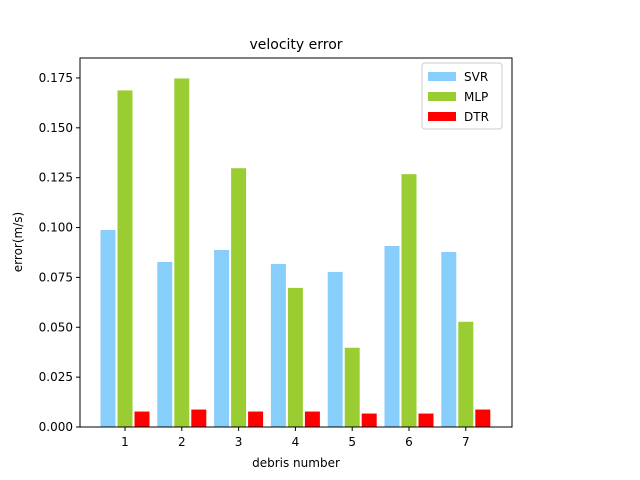 This screenshot has height=480, width=640. Describe the element at coordinates (442, 96) in the screenshot. I see `legend-swatch-mlp` at that location.